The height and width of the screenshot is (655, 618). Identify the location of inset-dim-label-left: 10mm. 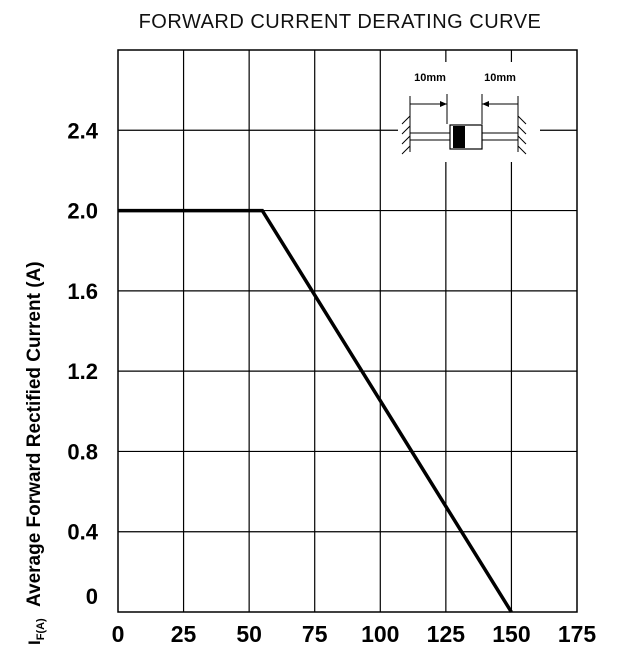
(430, 78).